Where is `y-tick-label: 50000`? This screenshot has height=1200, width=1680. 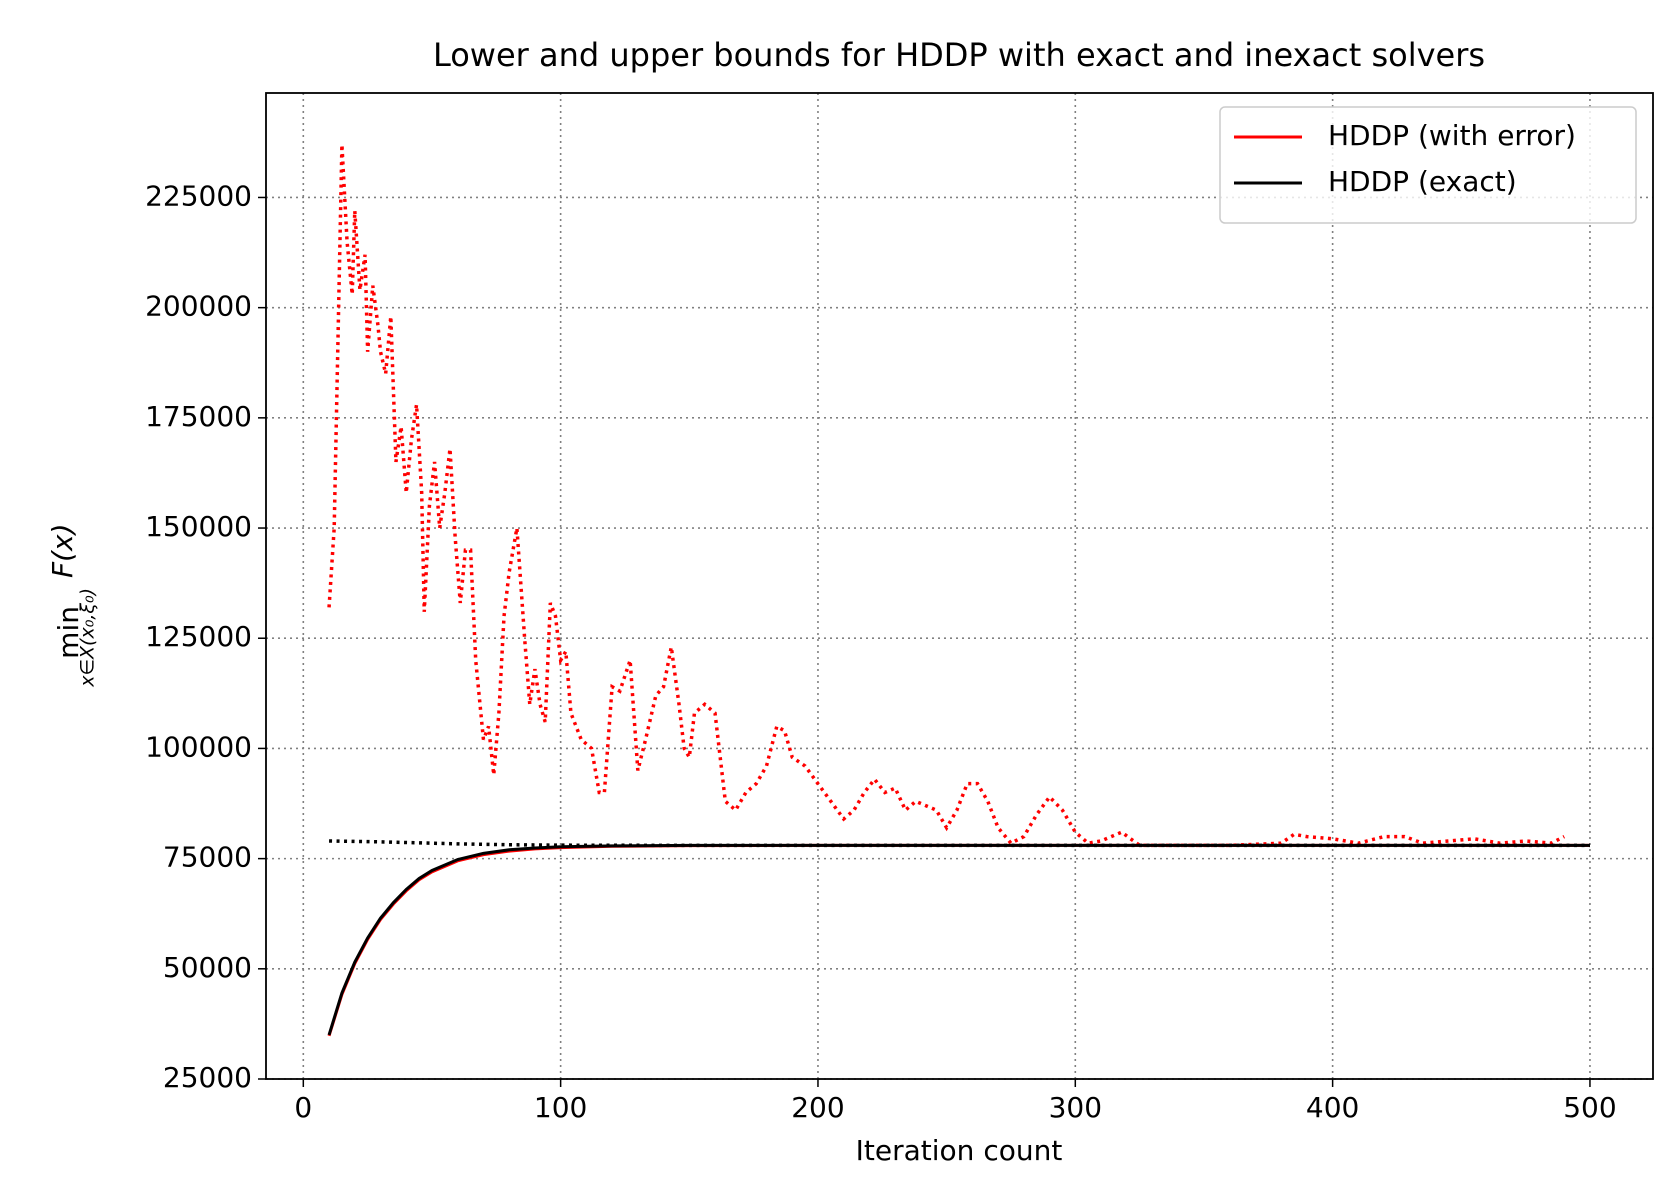
y-tick-label: 50000 is located at coordinates (207, 967).